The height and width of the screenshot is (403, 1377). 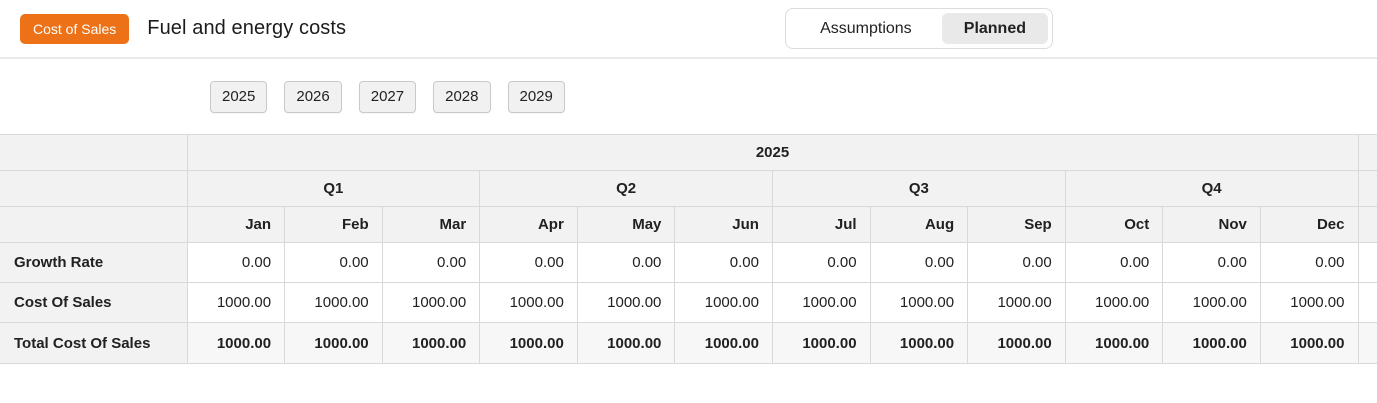 I want to click on quarter-header-q1: Q1, so click(x=333, y=188).